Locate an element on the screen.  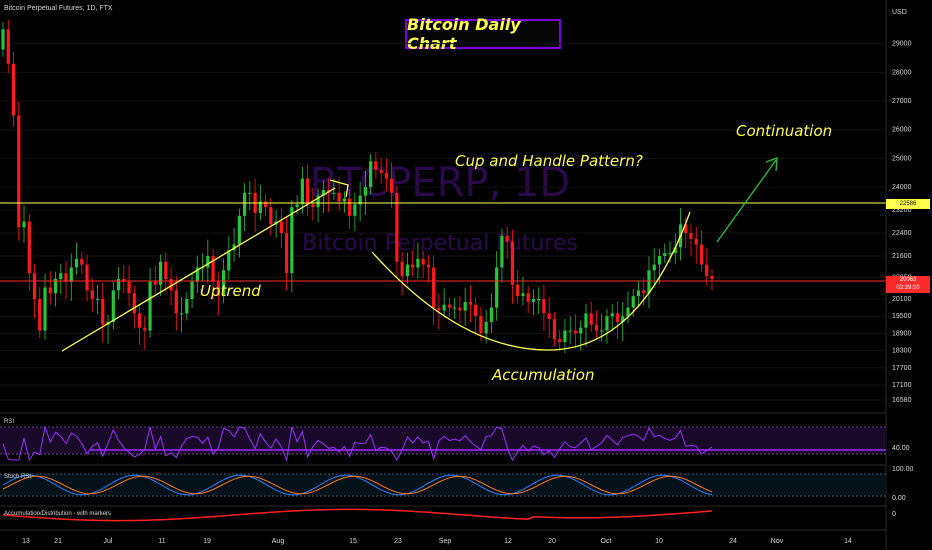
price-axis-label: 17700 is located at coordinates (902, 368).